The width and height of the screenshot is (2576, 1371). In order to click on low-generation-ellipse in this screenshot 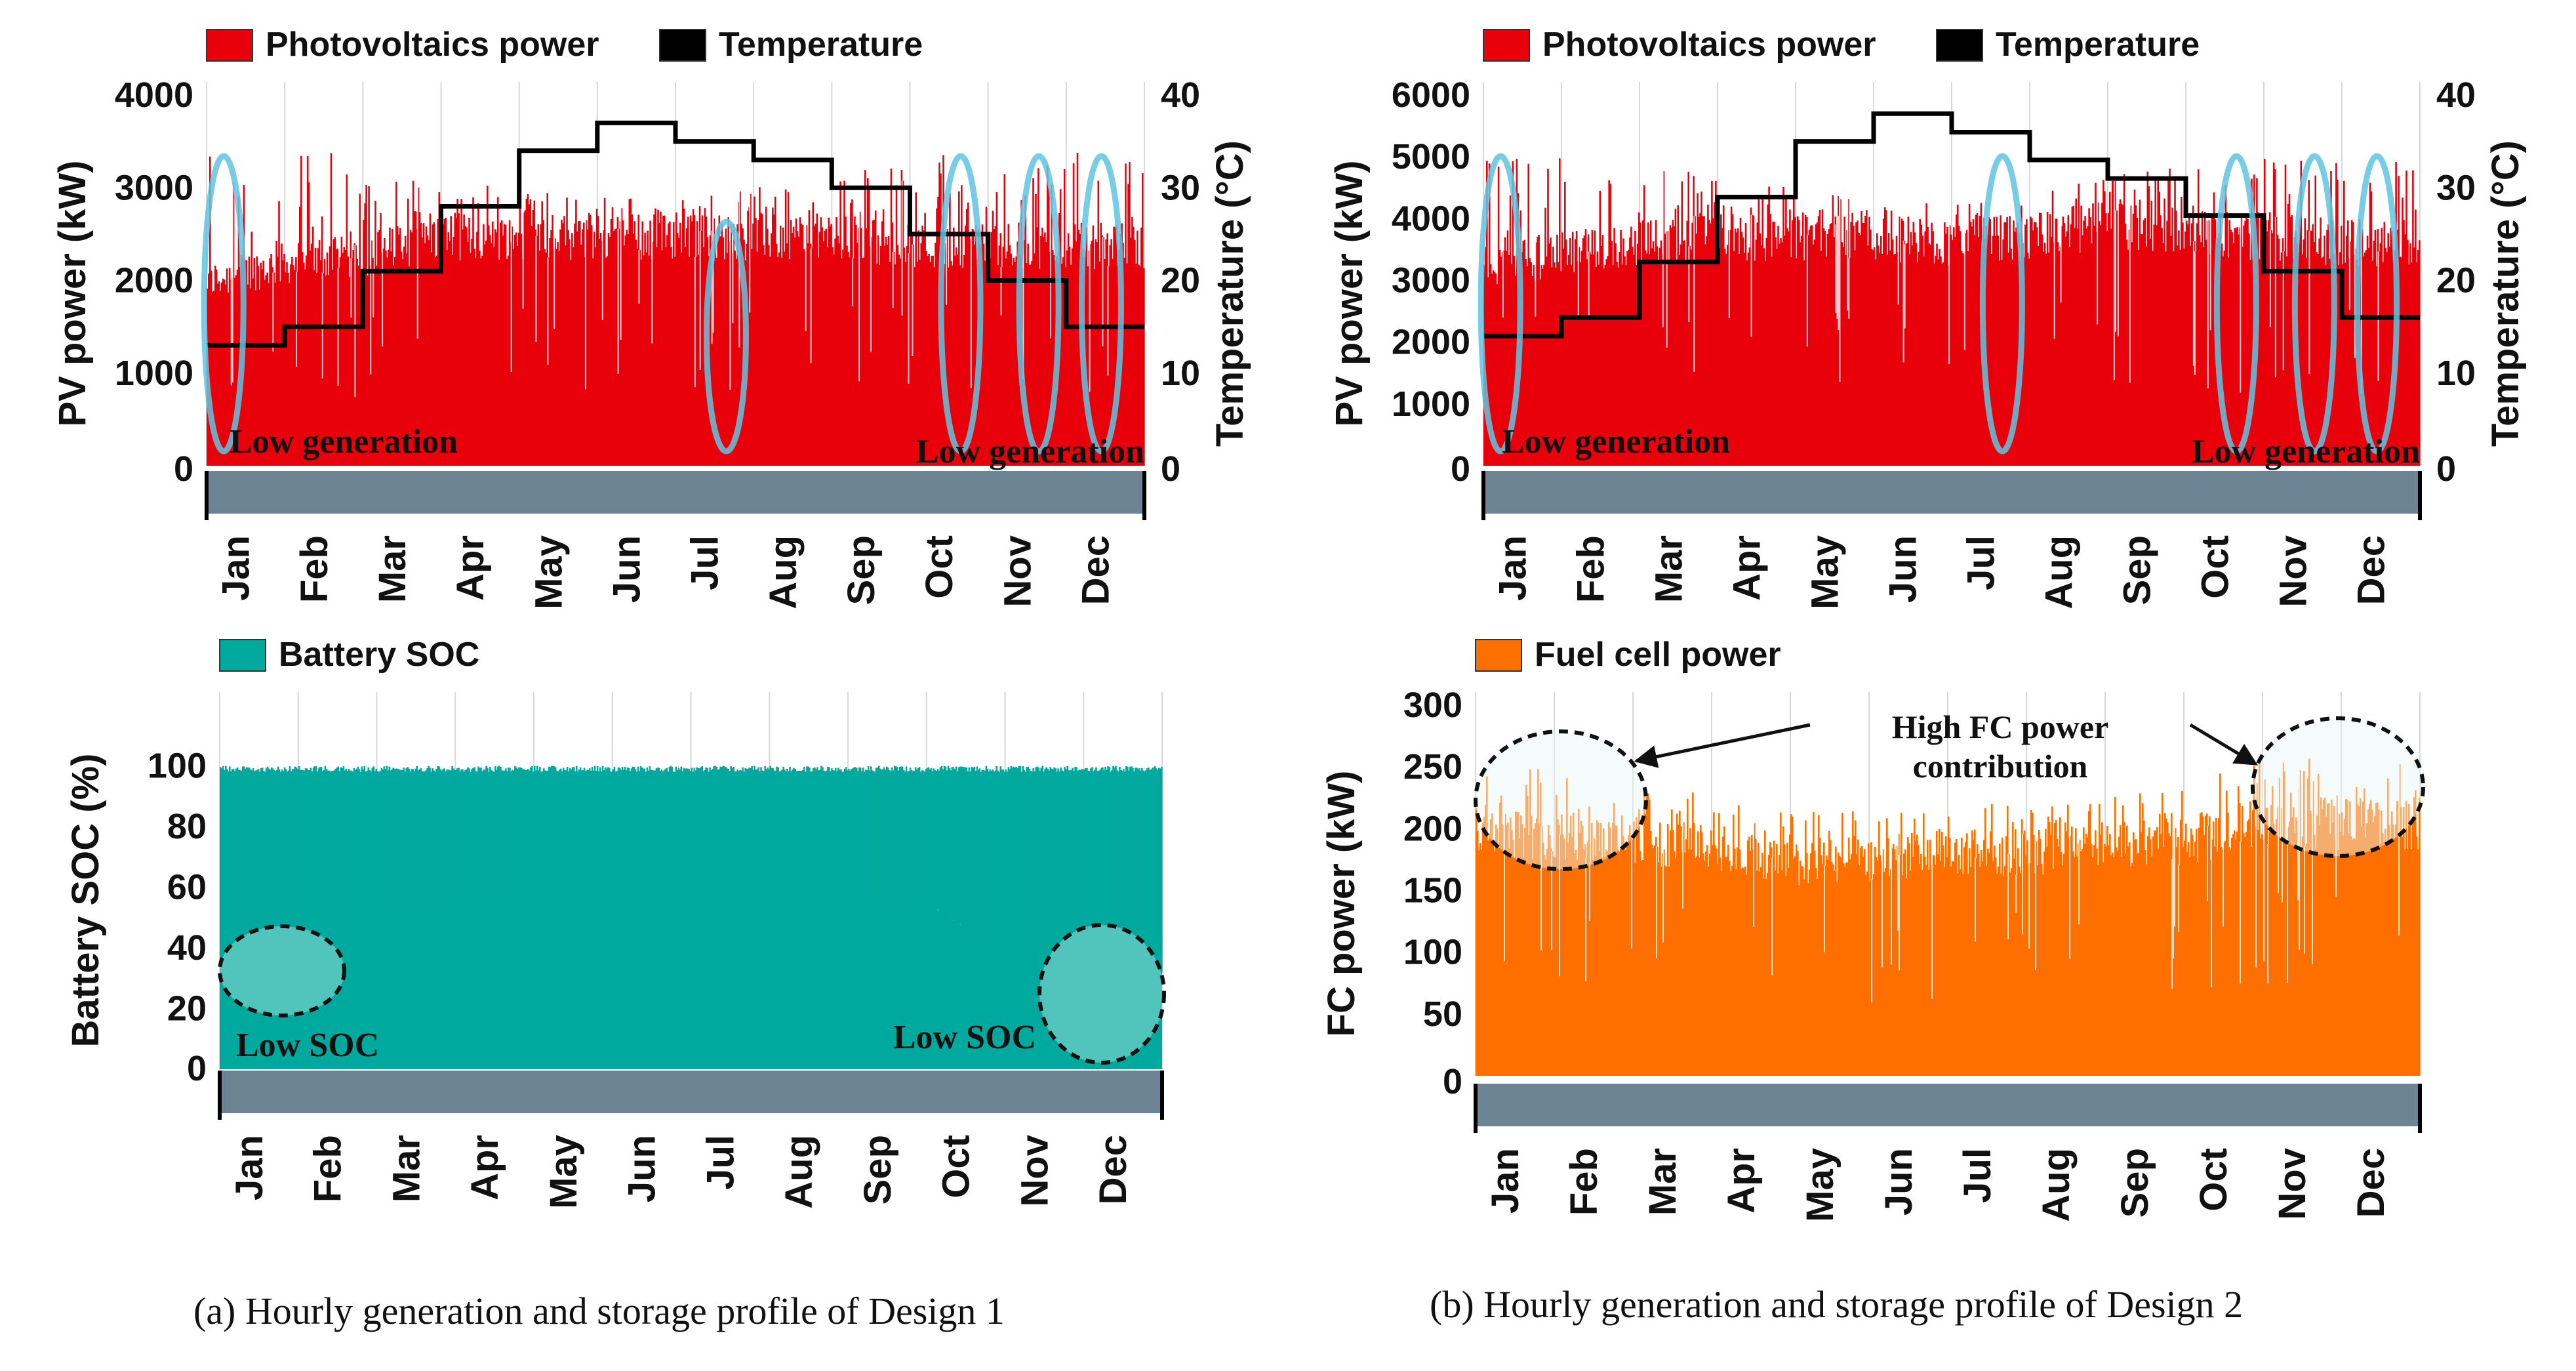, I will do `click(1039, 304)`.